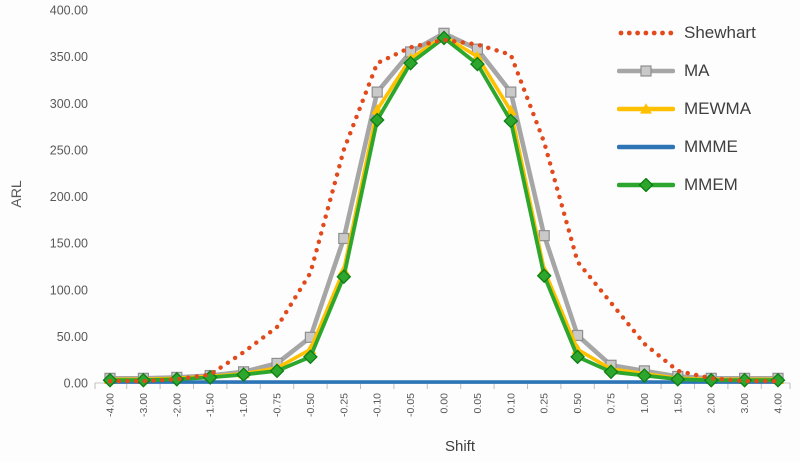 This screenshot has height=462, width=800. Describe the element at coordinates (144, 405) in the screenshot. I see `x-tick-label: -3.00` at that location.